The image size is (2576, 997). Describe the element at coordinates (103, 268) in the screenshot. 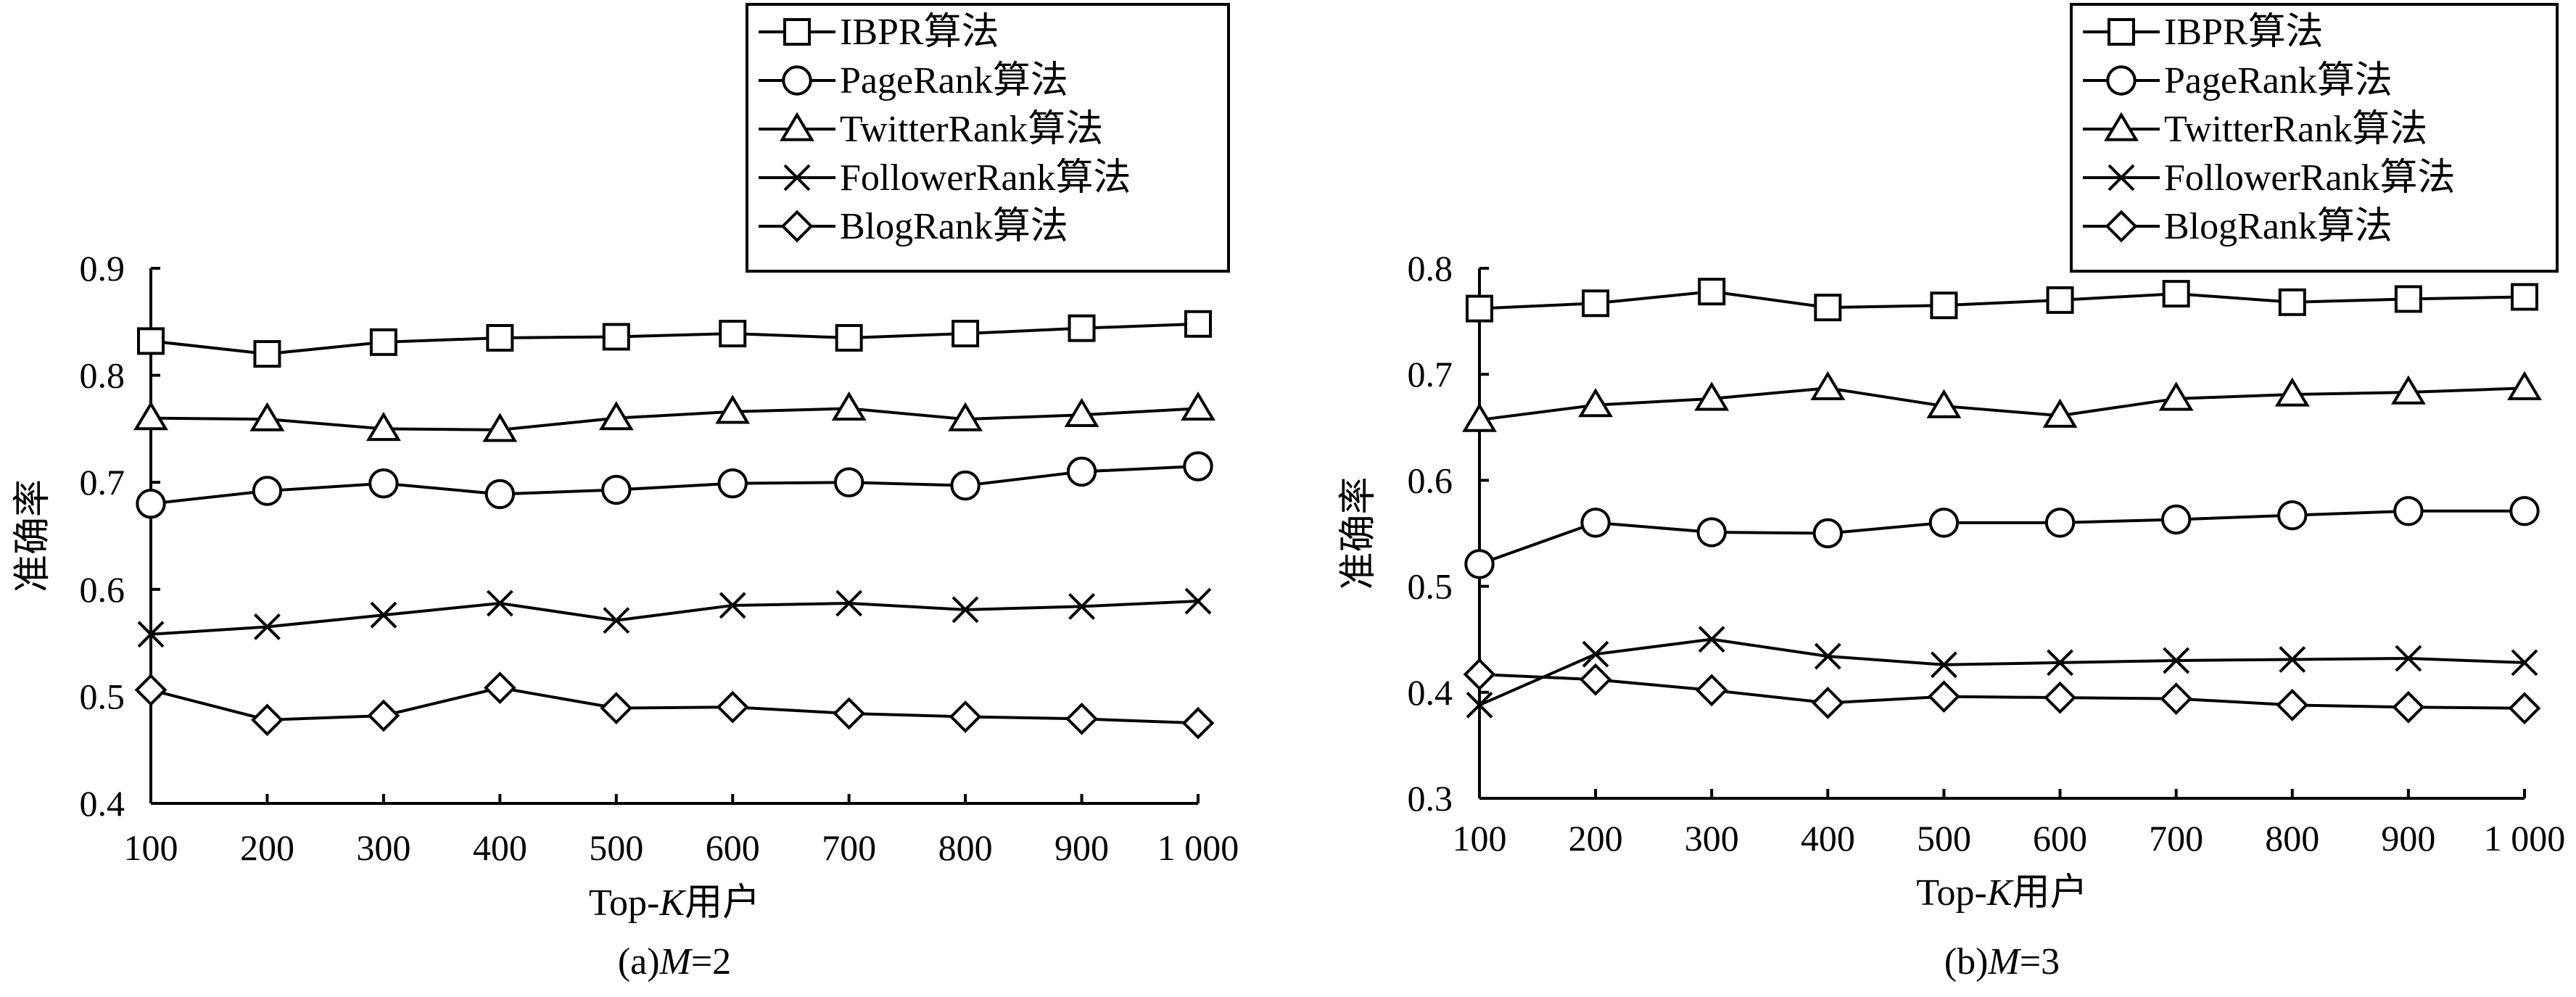

I see `y-tick-label: 0.9` at that location.